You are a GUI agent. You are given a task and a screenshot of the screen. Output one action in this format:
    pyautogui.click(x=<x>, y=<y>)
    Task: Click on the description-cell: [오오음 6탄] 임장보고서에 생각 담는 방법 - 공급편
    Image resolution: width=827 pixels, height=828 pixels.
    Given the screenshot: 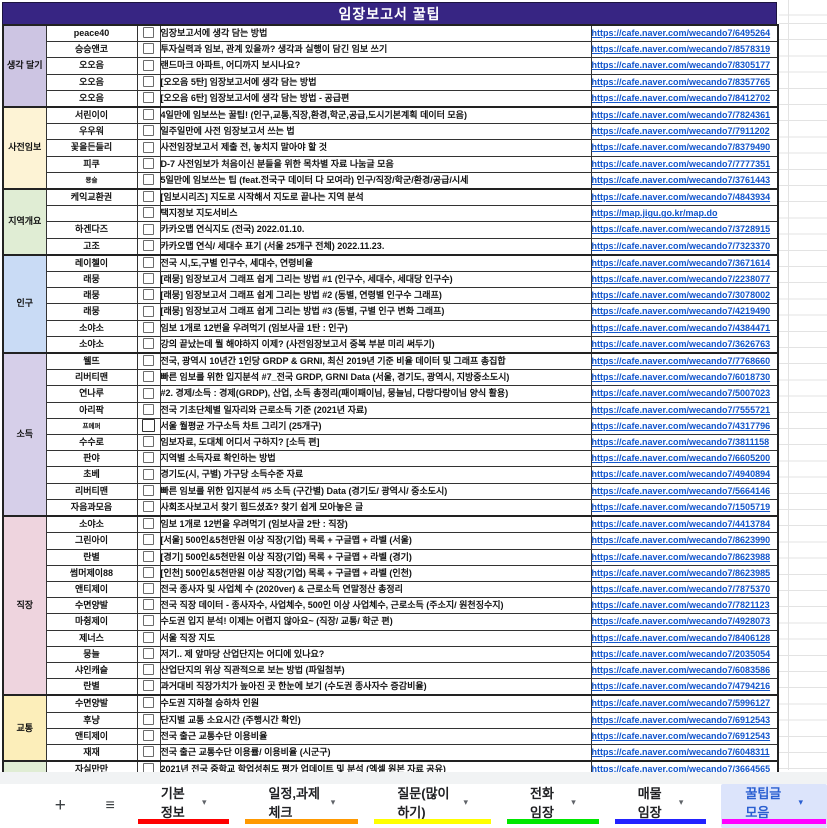 What is the action you would take?
    pyautogui.click(x=375, y=98)
    